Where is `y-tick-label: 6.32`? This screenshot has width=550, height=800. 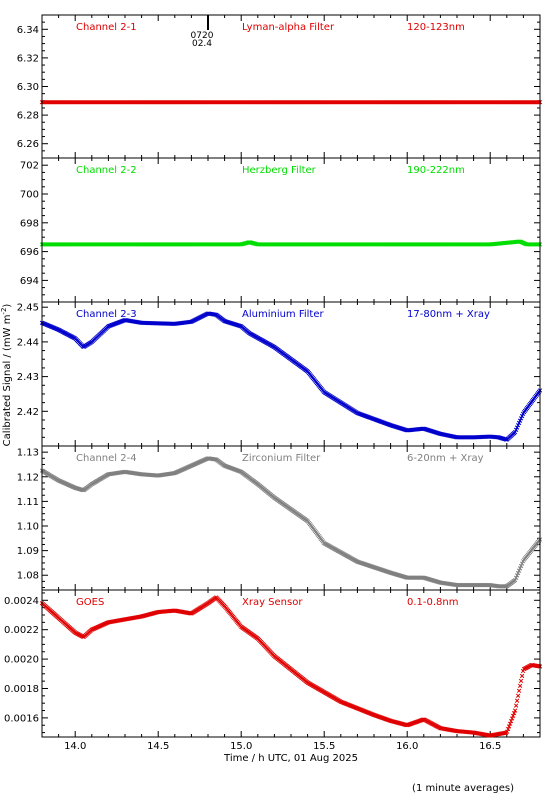
y-tick-label: 6.32 is located at coordinates (28, 58).